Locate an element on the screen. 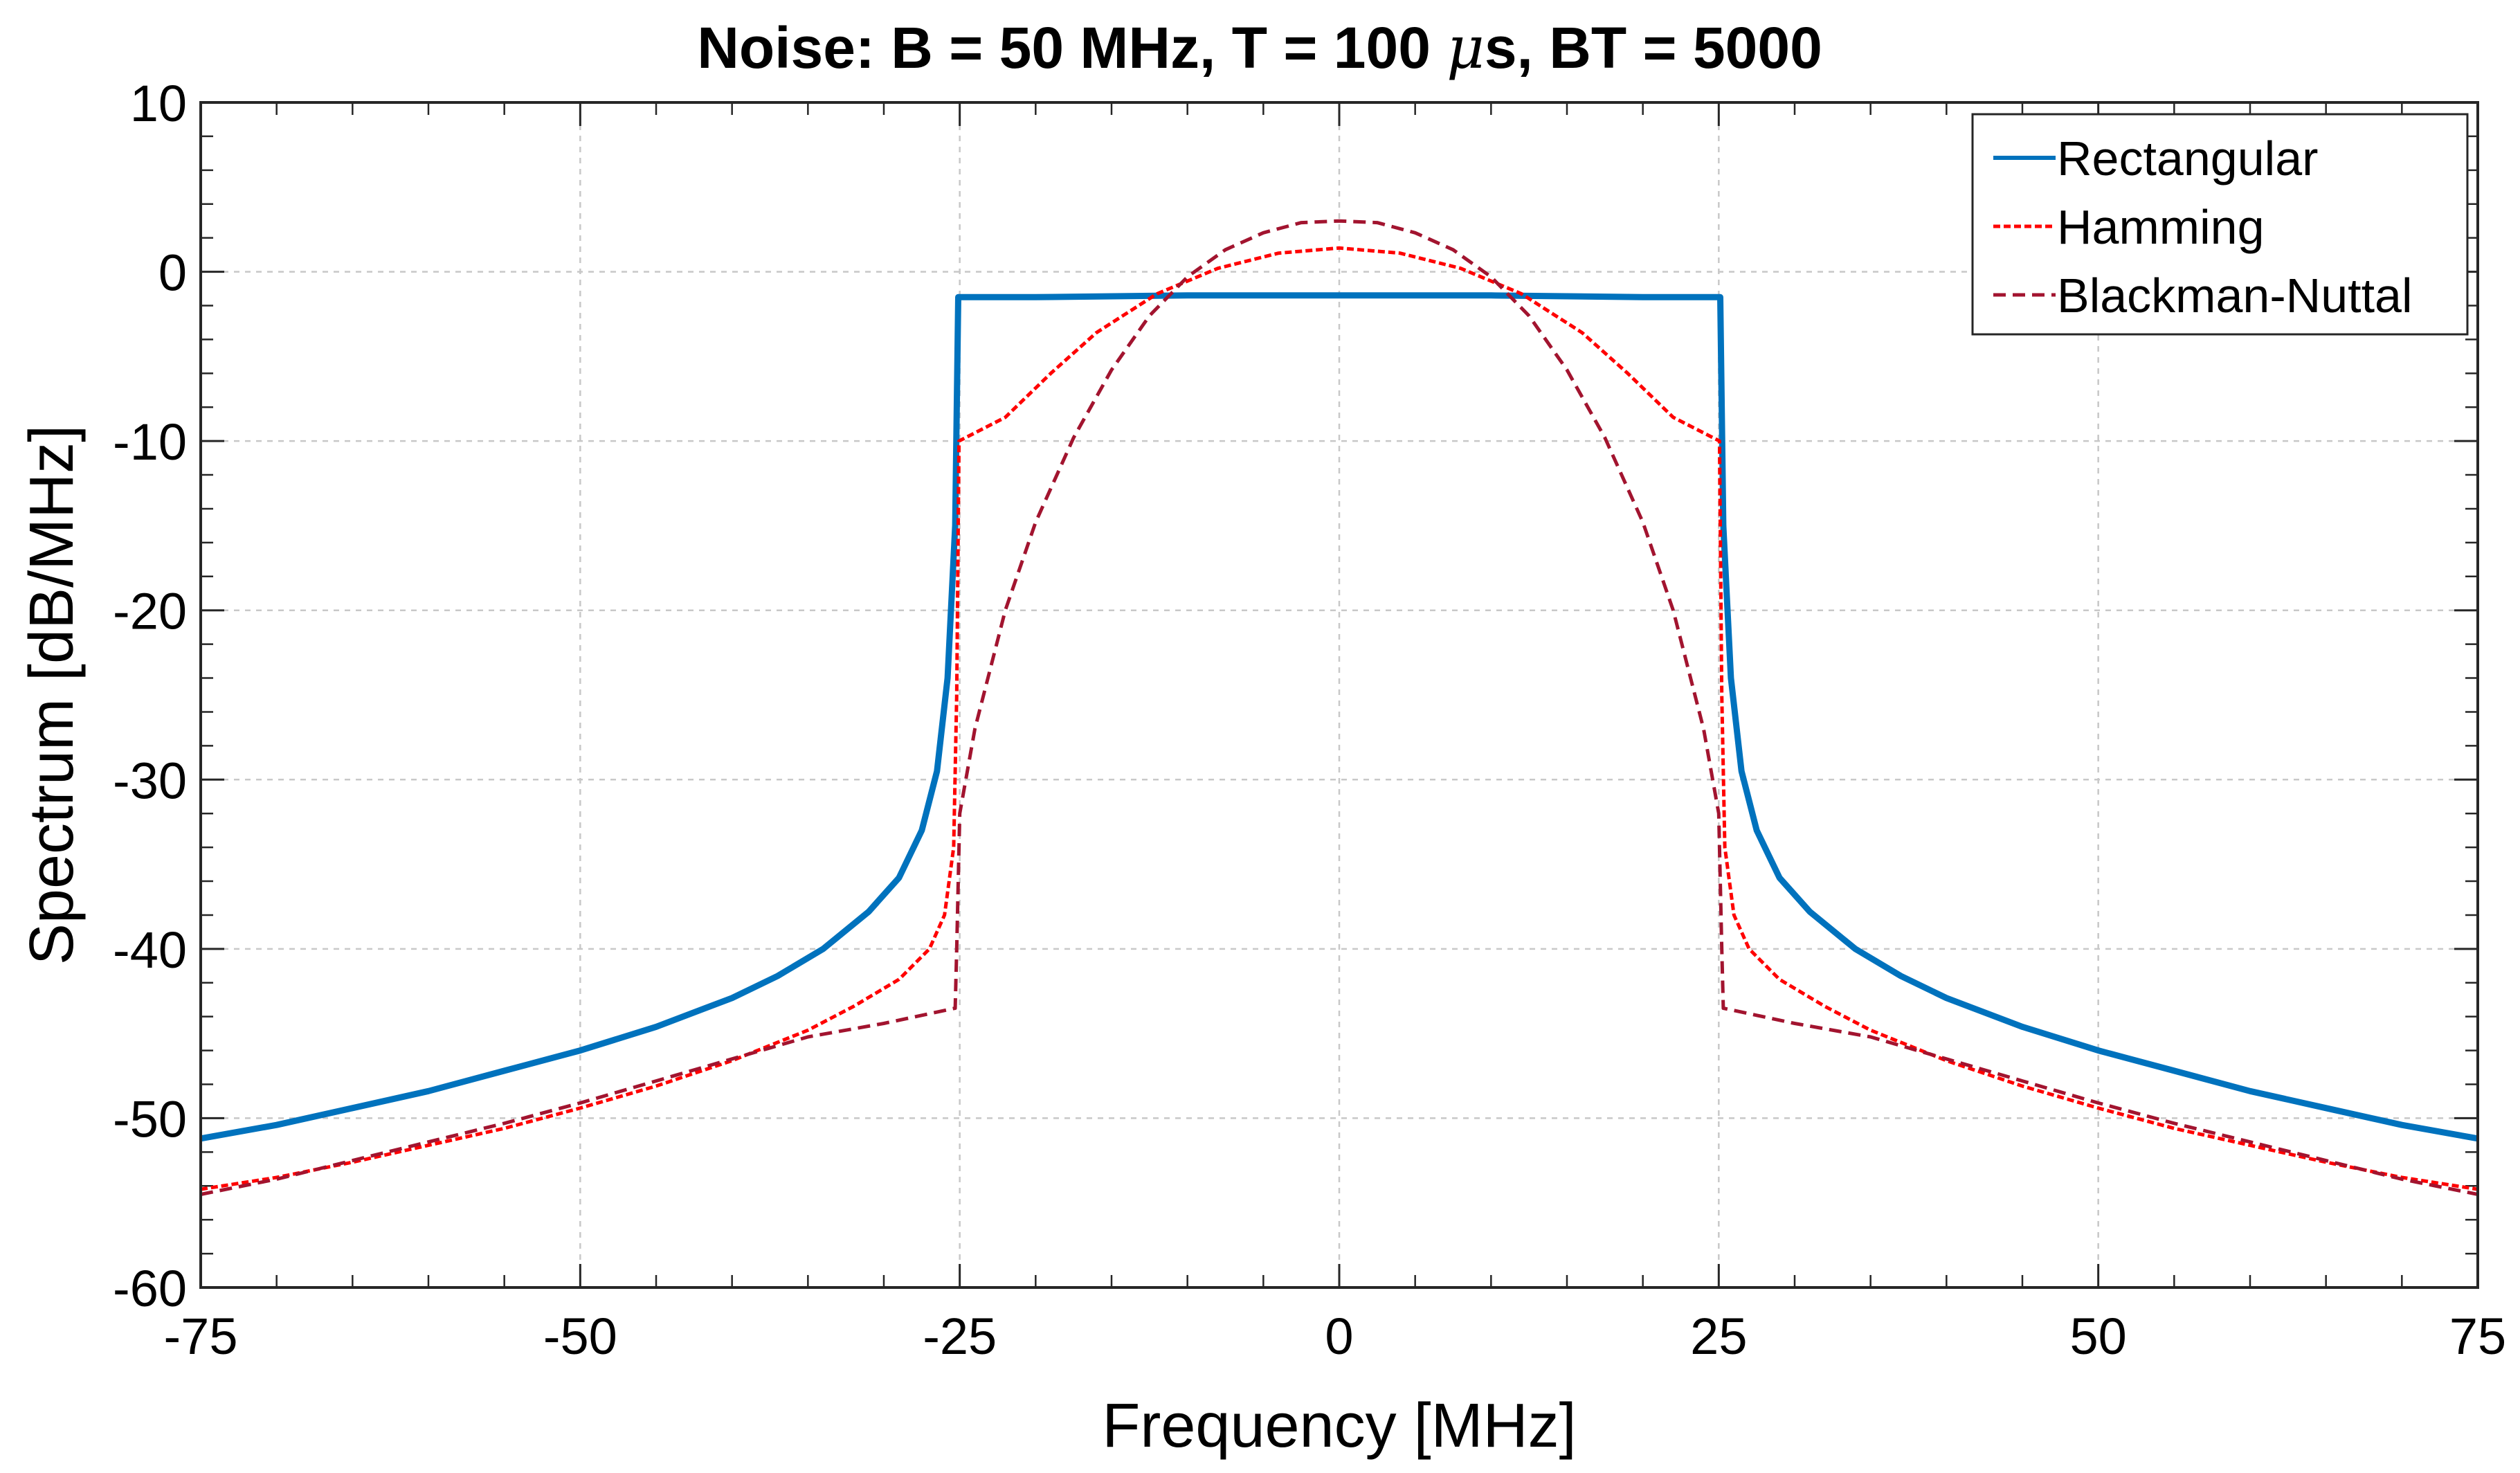  y-tick-label: 0 is located at coordinates (172, 273).